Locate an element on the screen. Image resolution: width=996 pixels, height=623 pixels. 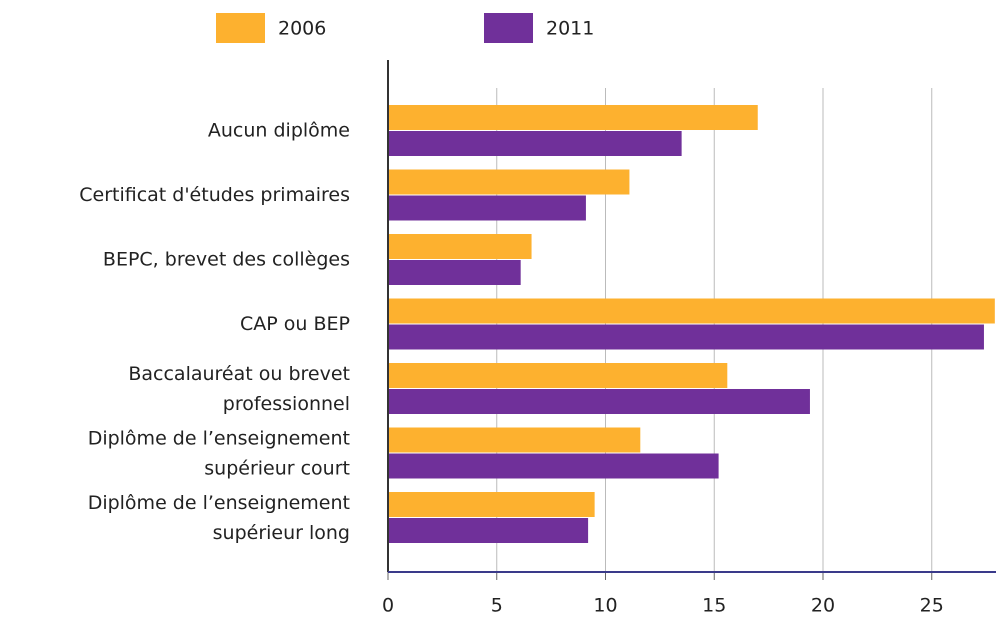
x-tick-label: 10 is located at coordinates (605, 606).